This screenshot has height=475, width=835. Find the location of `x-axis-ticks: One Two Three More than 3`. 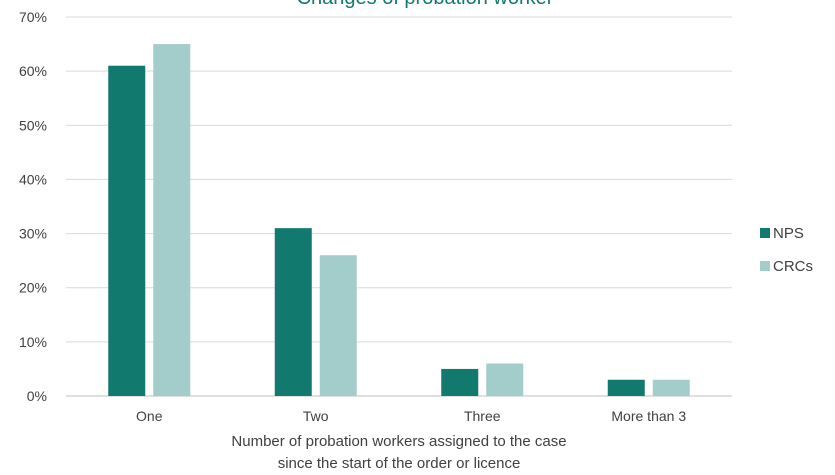

x-axis-ticks: One Two Three More than 3 is located at coordinates (411, 416).